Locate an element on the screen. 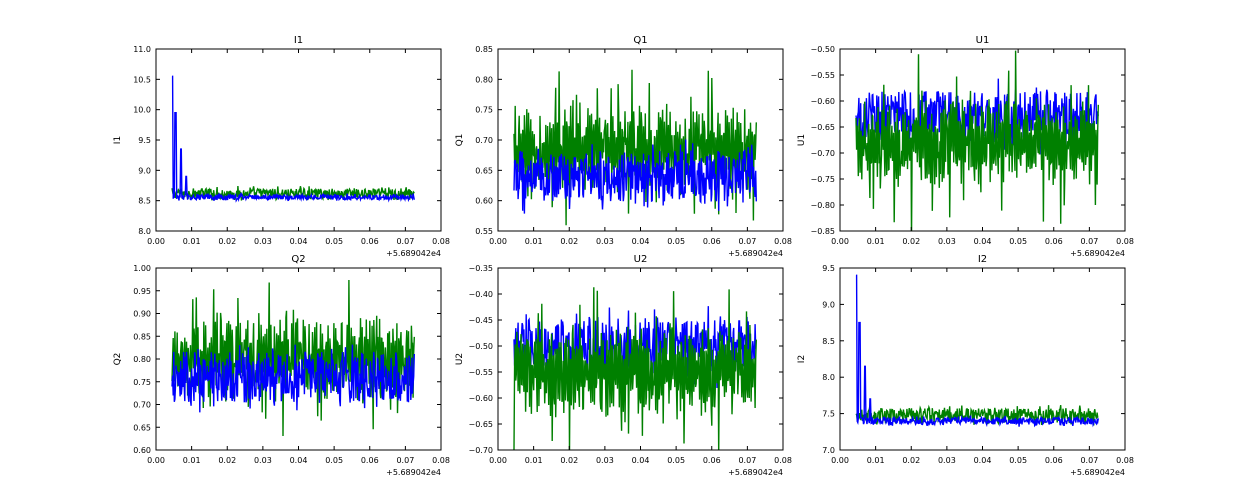 The width and height of the screenshot is (1250, 500). y-tick-label: 8.0 is located at coordinates (828, 377).